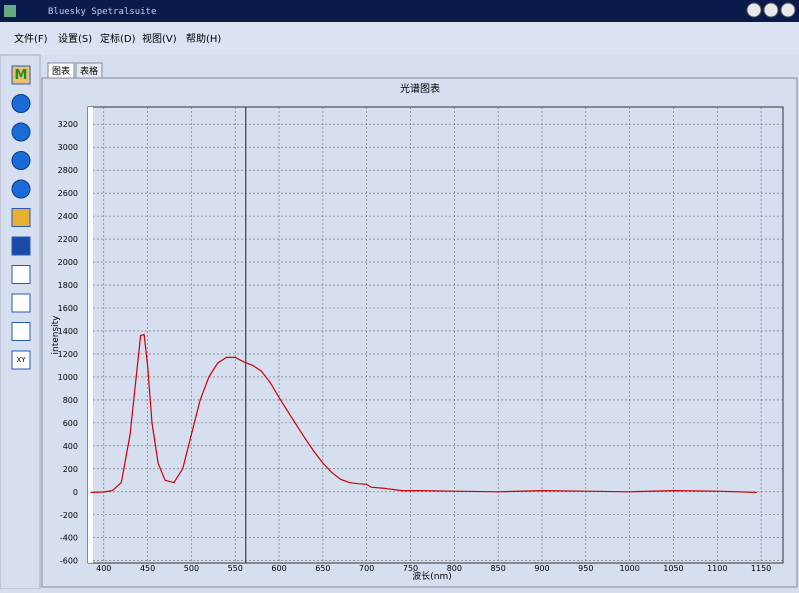  Describe the element at coordinates (147, 568) in the screenshot. I see `x-tick-label: 450` at that location.